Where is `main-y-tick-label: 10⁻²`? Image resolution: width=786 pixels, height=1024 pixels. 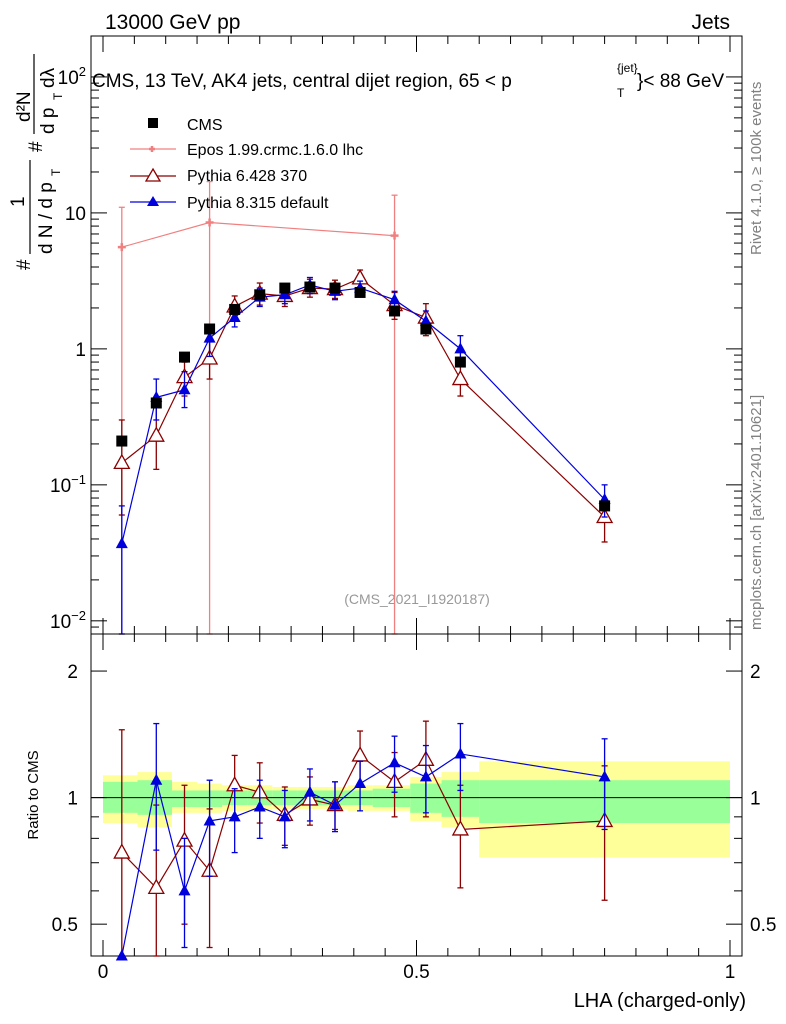
main-y-tick-label: 10⁻² is located at coordinates (68, 620).